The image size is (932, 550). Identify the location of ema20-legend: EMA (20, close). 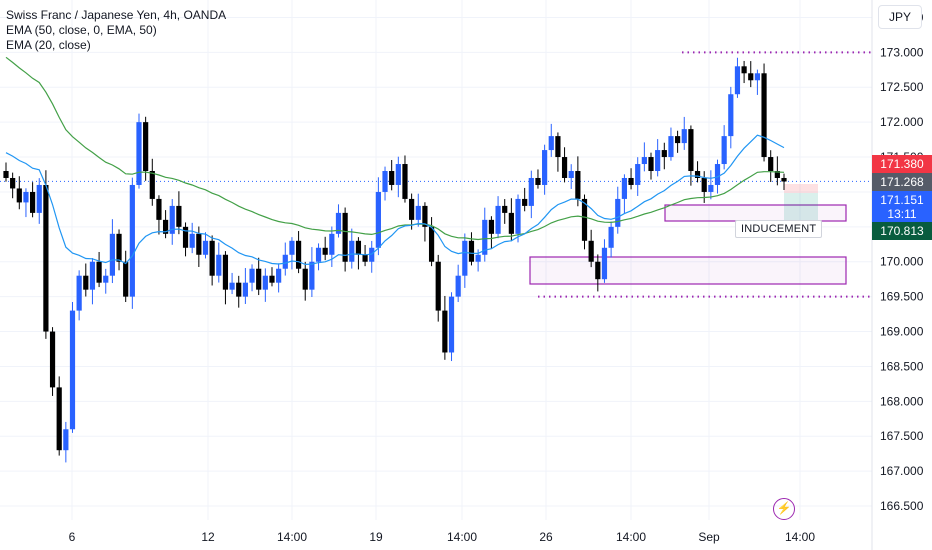
(48, 45).